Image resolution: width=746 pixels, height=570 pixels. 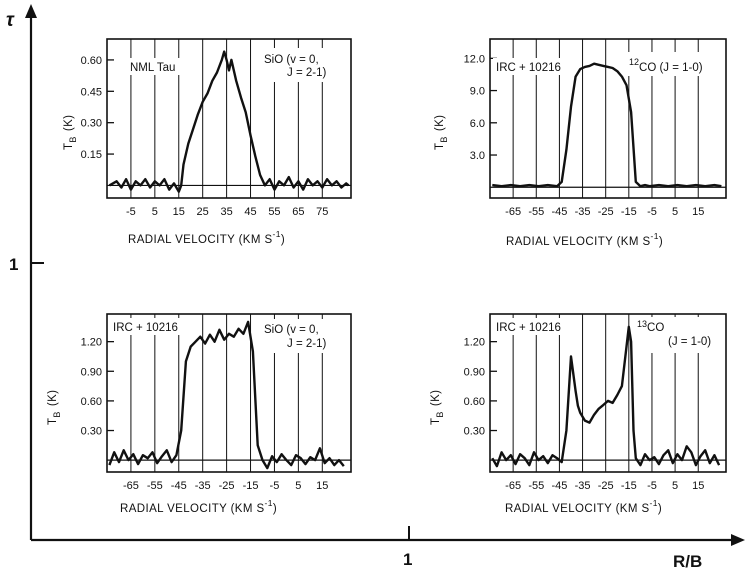 I want to click on line-label-2: (J = 1-0), so click(x=689, y=342).